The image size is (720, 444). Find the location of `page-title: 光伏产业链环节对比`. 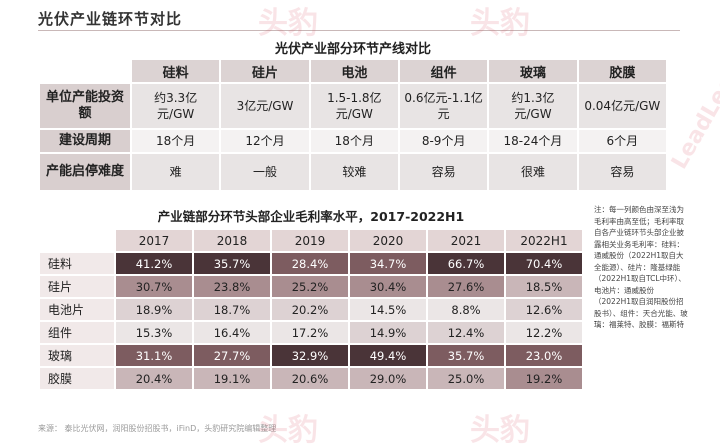

page-title: 光伏产业链环节对比 is located at coordinates (110, 19).